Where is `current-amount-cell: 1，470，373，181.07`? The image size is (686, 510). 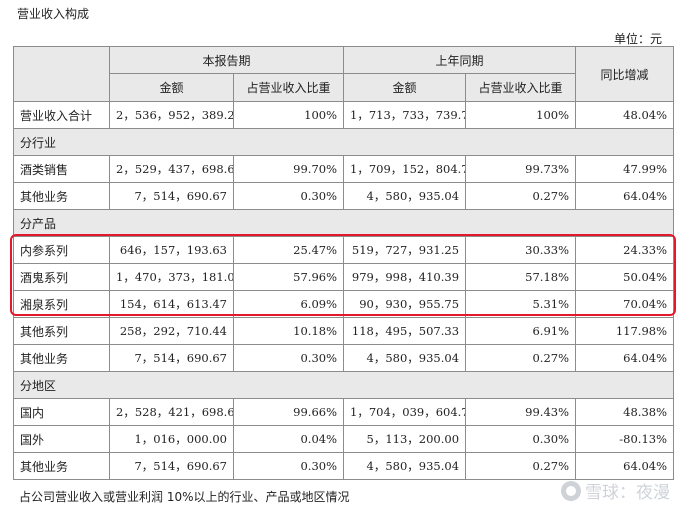 current-amount-cell: 1，470，373，181.07 is located at coordinates (171, 277).